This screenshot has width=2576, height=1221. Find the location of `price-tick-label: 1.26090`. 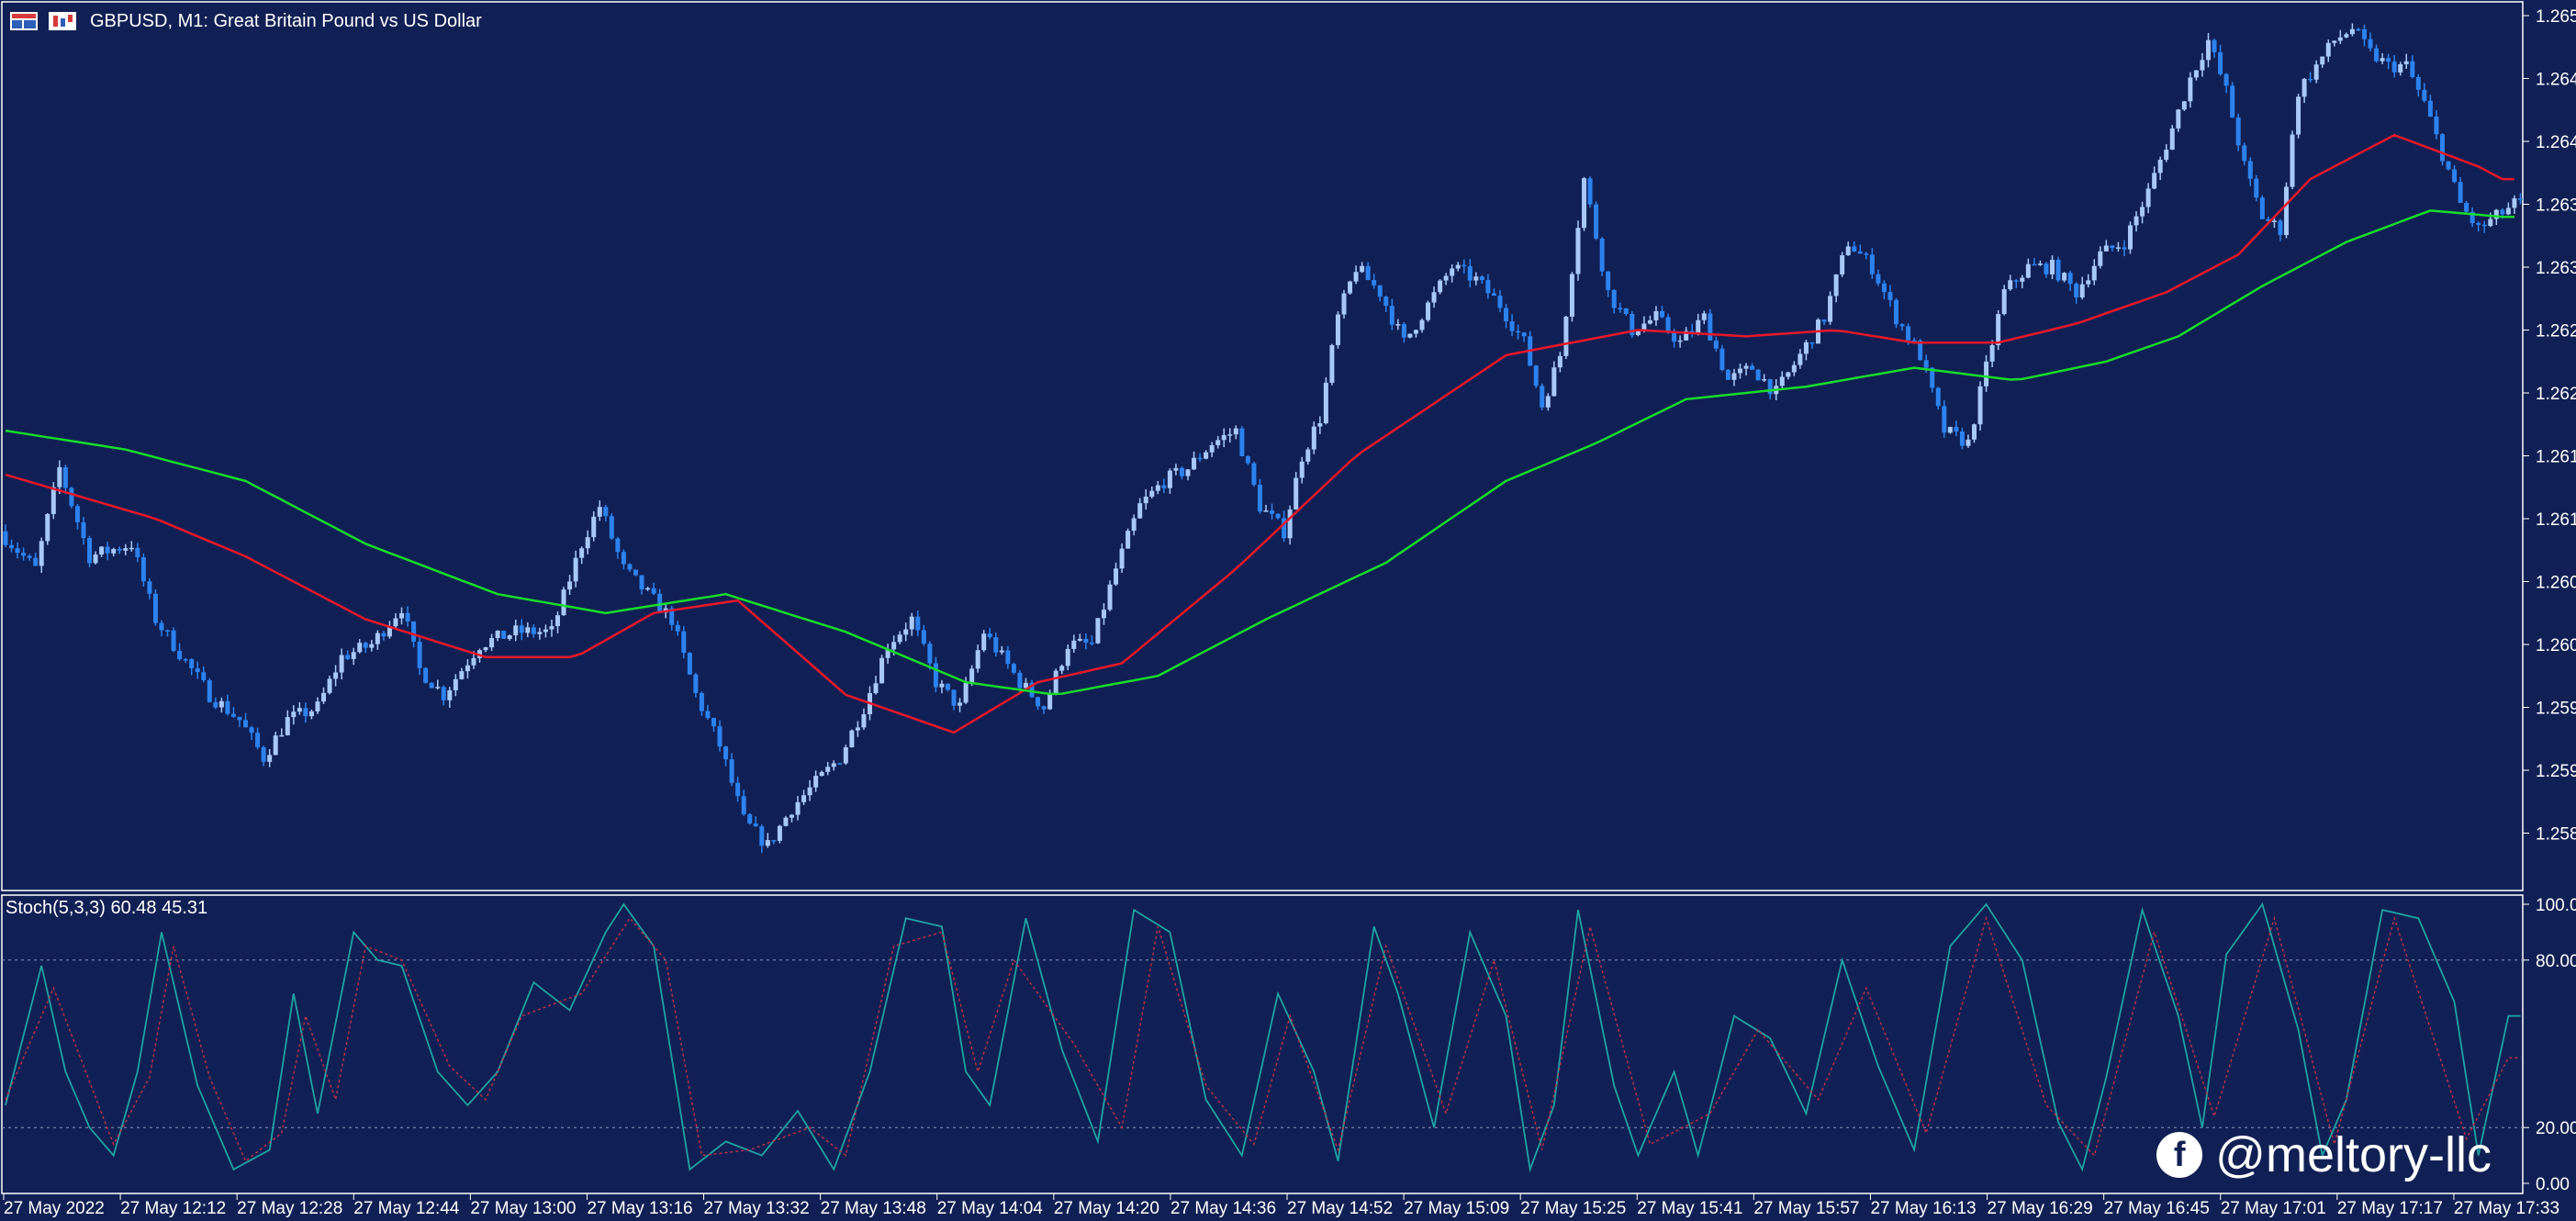

price-tick-label: 1.26090 is located at coordinates (2556, 583).